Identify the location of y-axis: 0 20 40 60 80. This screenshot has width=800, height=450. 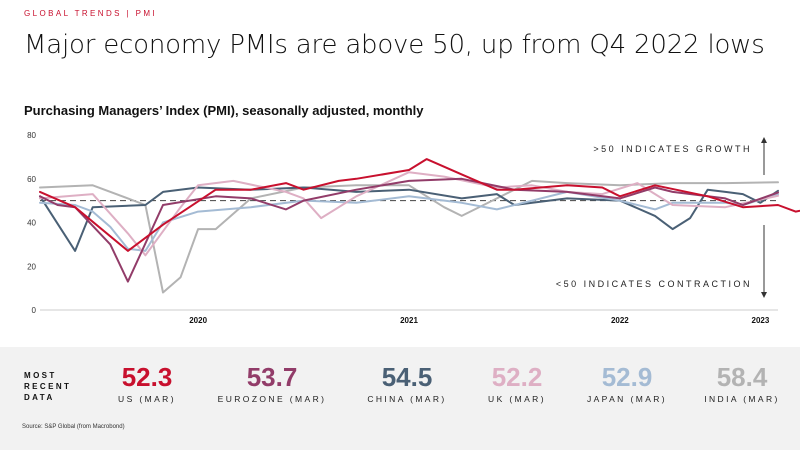
(31, 223).